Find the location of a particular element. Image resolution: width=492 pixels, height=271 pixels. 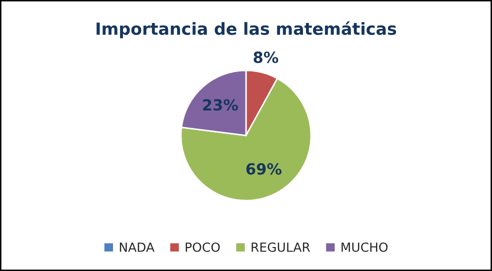

legend-label: MUCHO is located at coordinates (365, 247).